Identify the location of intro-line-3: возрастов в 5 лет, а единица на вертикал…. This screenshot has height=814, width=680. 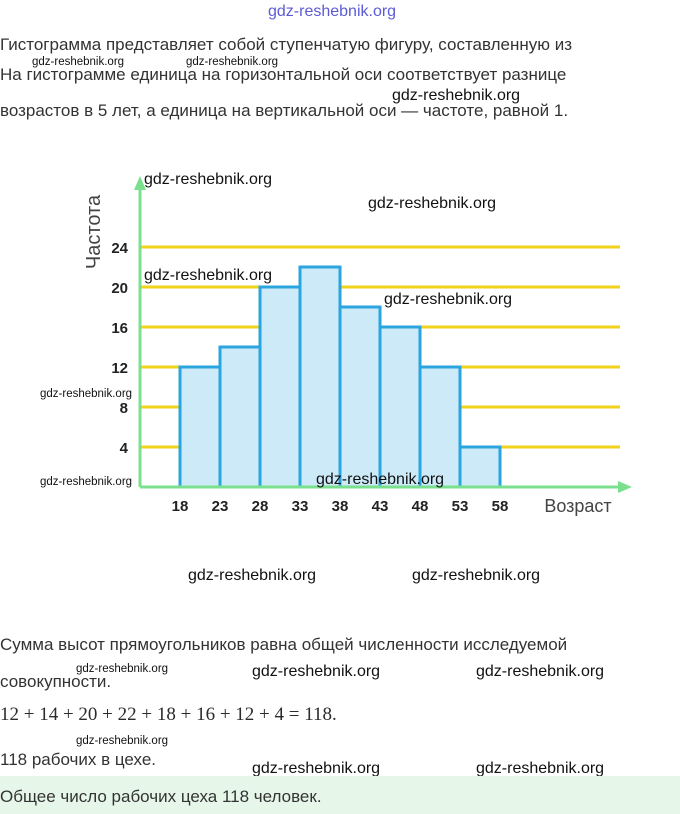
(284, 110).